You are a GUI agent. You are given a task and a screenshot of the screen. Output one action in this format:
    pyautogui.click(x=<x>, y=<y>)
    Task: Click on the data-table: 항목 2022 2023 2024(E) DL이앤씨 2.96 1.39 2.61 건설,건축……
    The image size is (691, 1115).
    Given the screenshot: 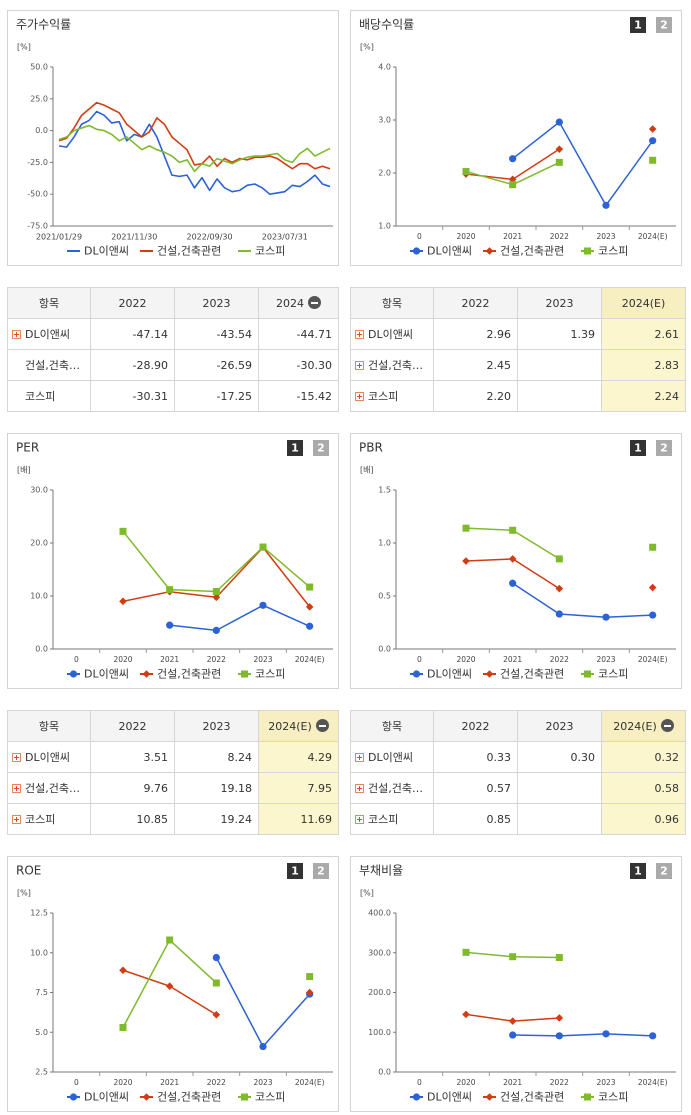 What is the action you would take?
    pyautogui.click(x=518, y=349)
    